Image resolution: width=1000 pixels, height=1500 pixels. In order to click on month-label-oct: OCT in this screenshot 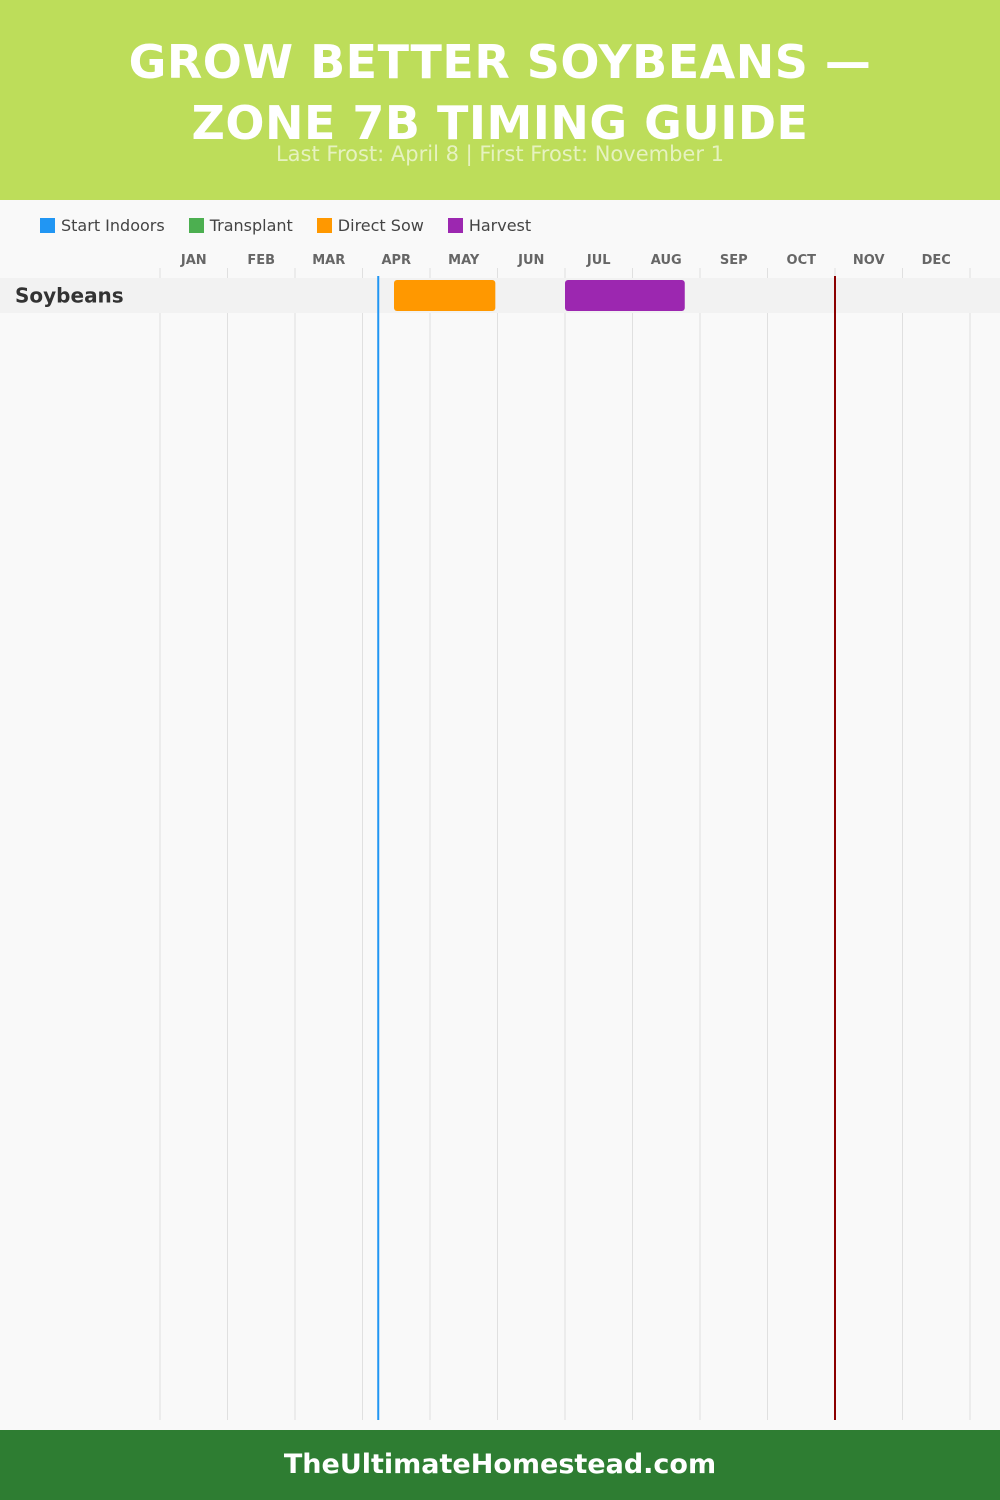, I will do `click(802, 260)`.